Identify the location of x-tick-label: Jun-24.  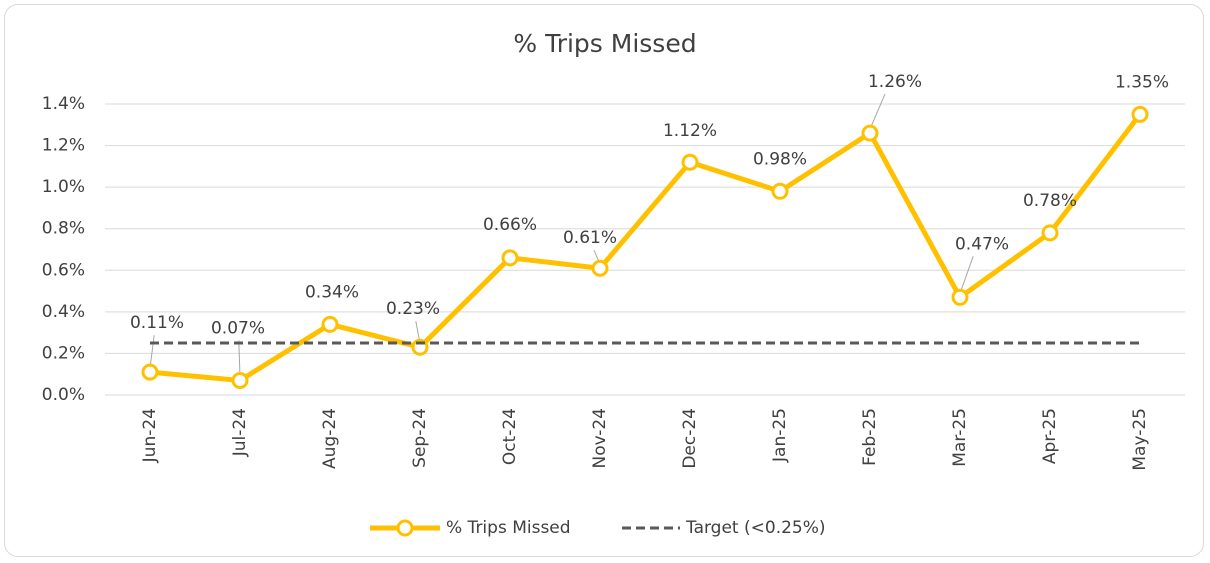
(150, 435).